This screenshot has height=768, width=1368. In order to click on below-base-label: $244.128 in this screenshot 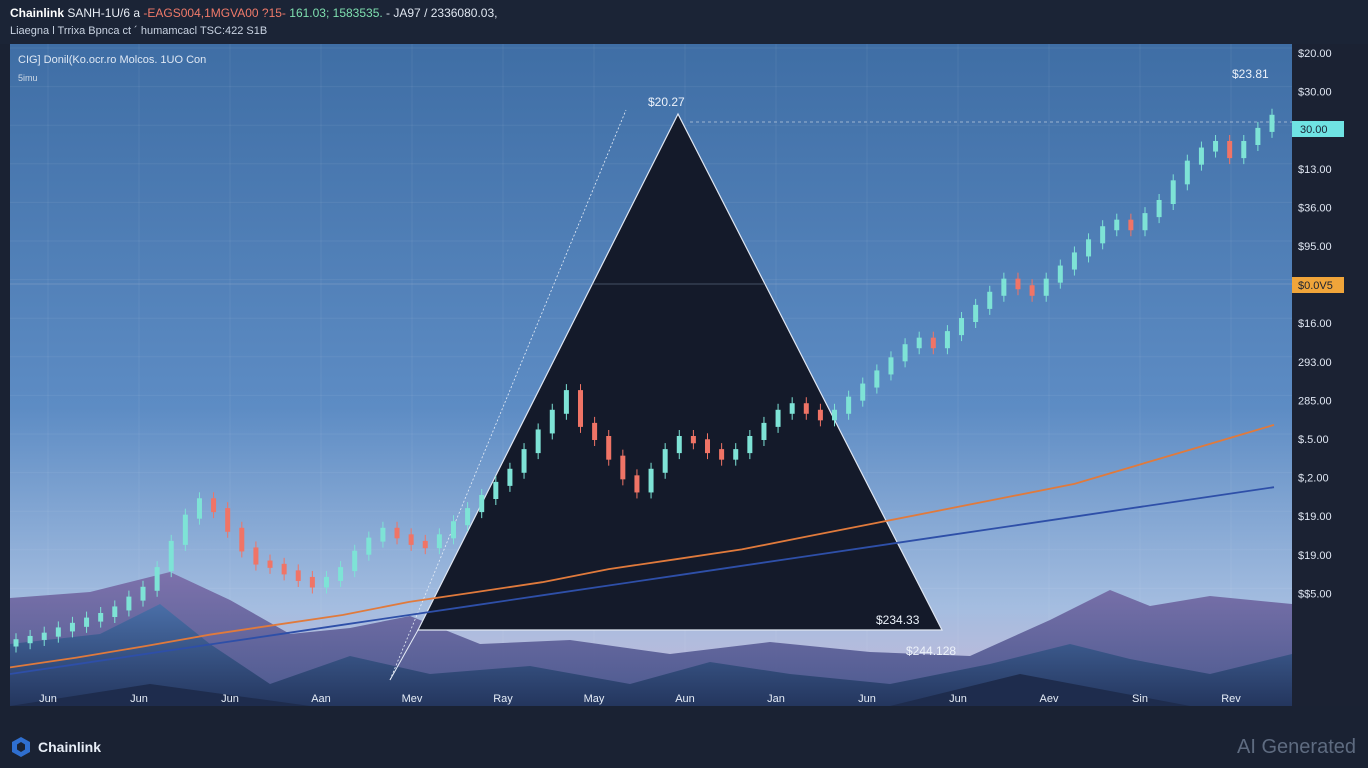, I will do `click(931, 651)`.